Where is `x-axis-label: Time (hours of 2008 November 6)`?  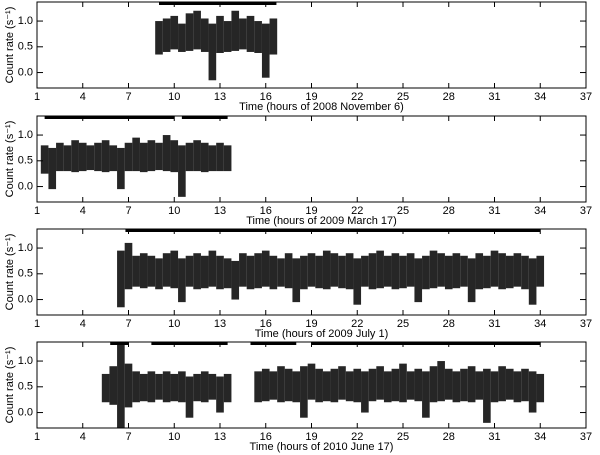
x-axis-label: Time (hours of 2008 November 6) is located at coordinates (321, 107).